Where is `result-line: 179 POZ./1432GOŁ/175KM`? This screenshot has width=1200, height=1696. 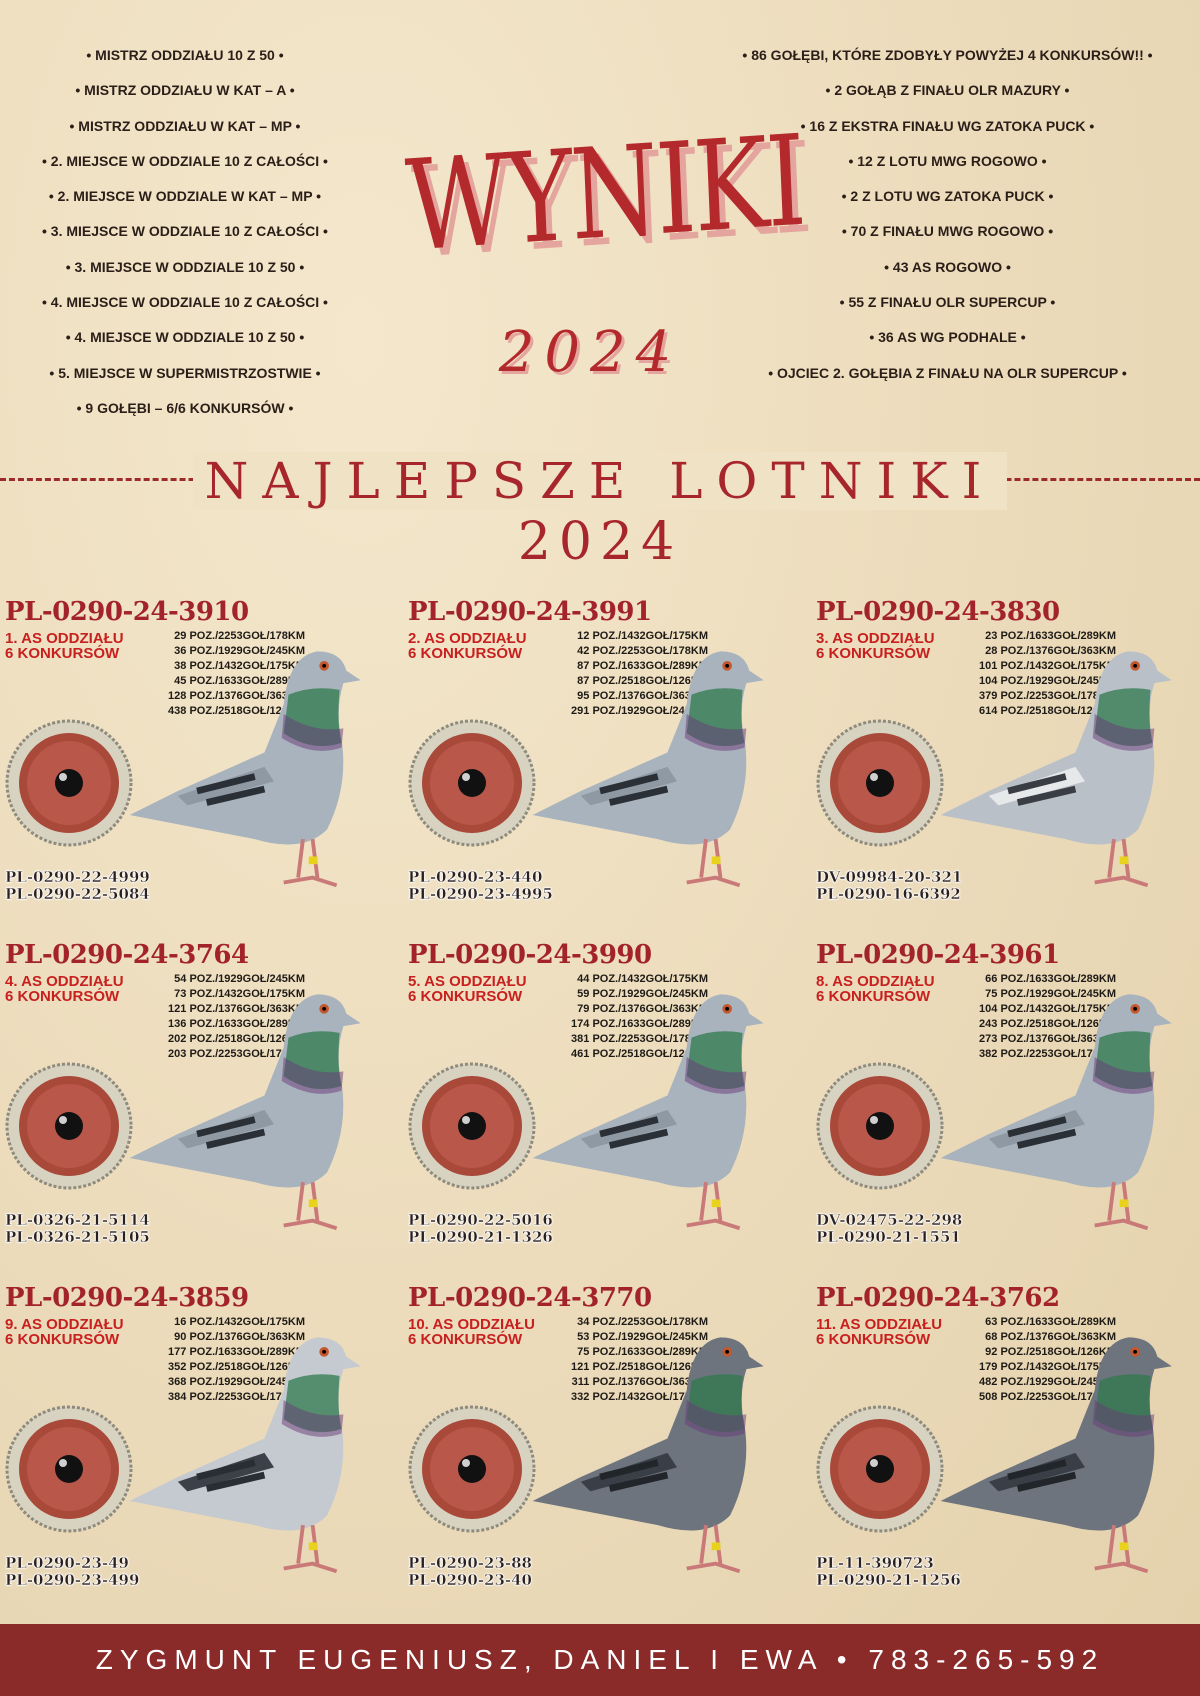 result-line: 179 POZ./1432GOŁ/175KM is located at coordinates (1047, 1367).